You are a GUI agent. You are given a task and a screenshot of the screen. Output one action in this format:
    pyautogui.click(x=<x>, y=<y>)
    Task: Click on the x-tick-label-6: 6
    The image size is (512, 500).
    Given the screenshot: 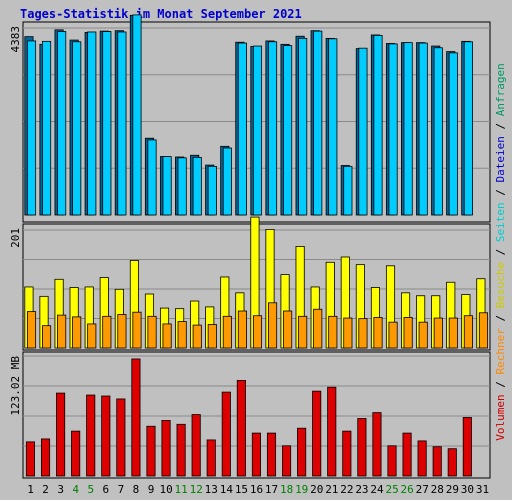 What is the action you would take?
    pyautogui.click(x=106, y=489)
    